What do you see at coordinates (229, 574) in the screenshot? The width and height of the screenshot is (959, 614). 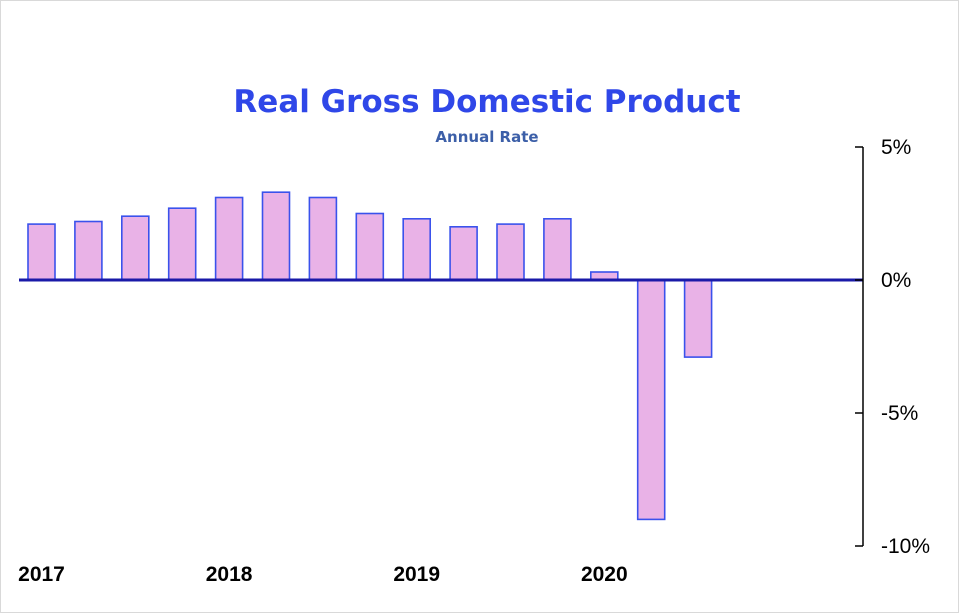 I see `x-tick-label-2018: 2018` at bounding box center [229, 574].